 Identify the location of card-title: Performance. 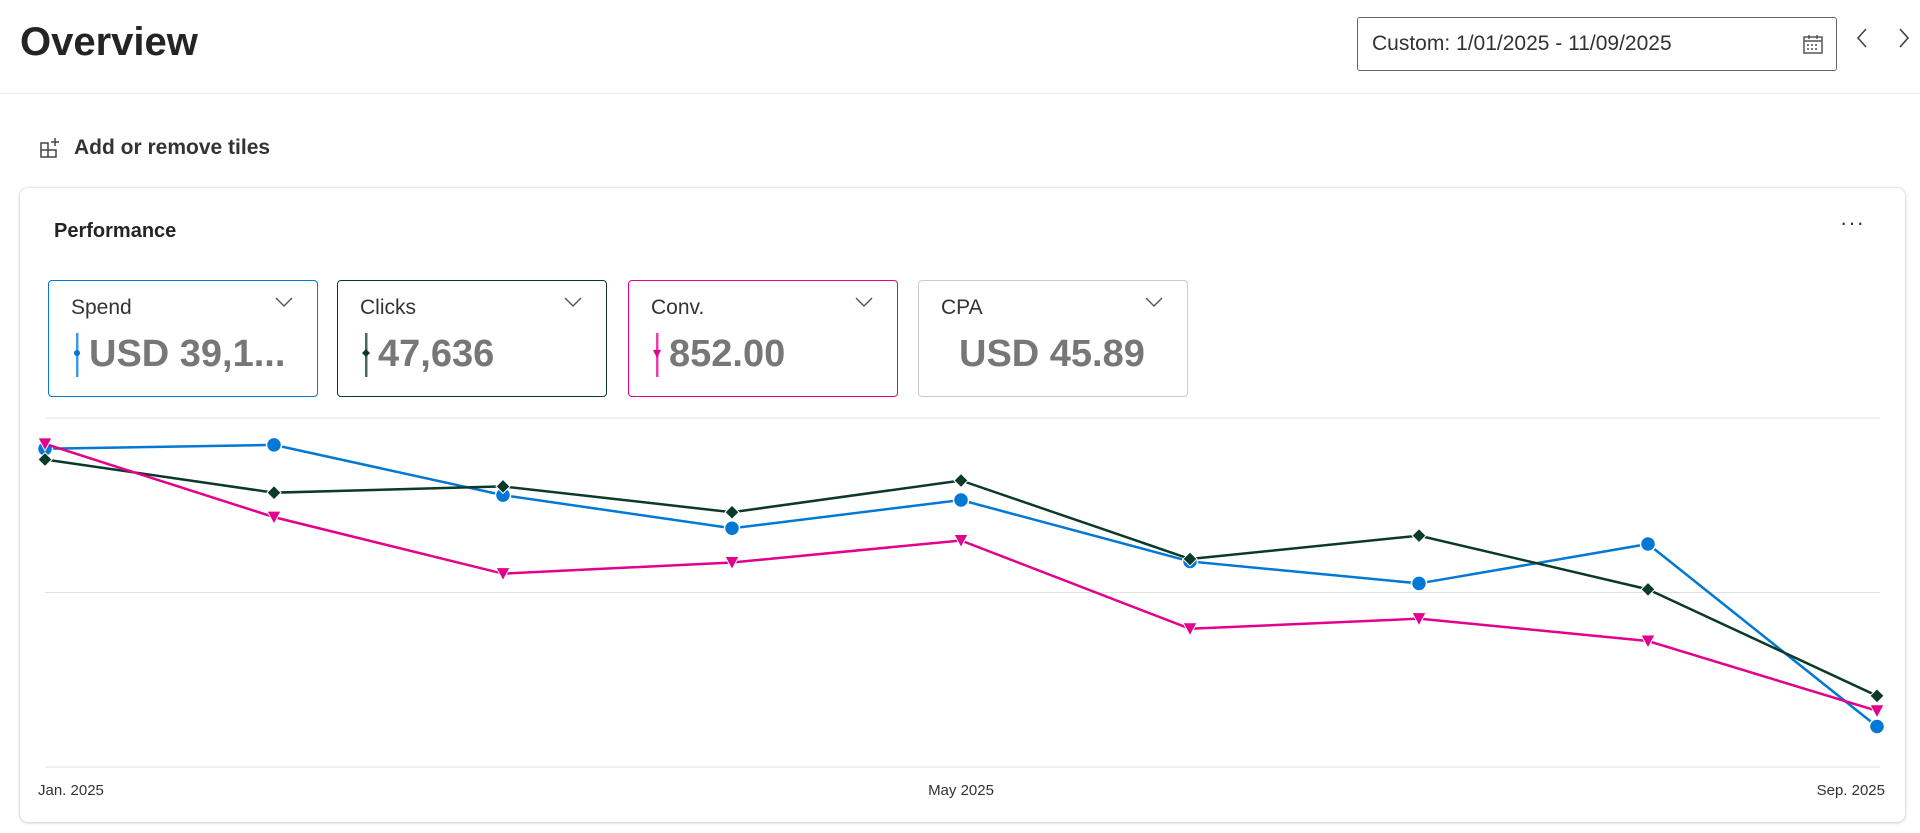
(115, 231).